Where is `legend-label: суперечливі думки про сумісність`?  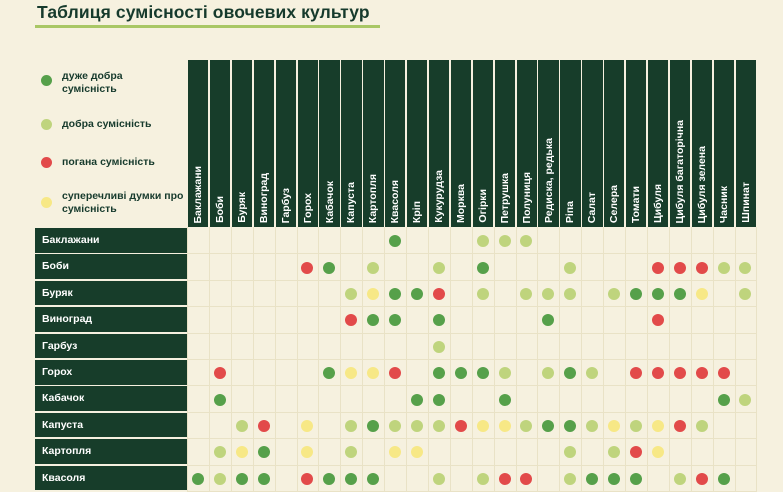
legend-label: суперечливі думки про сумісність is located at coordinates (123, 202).